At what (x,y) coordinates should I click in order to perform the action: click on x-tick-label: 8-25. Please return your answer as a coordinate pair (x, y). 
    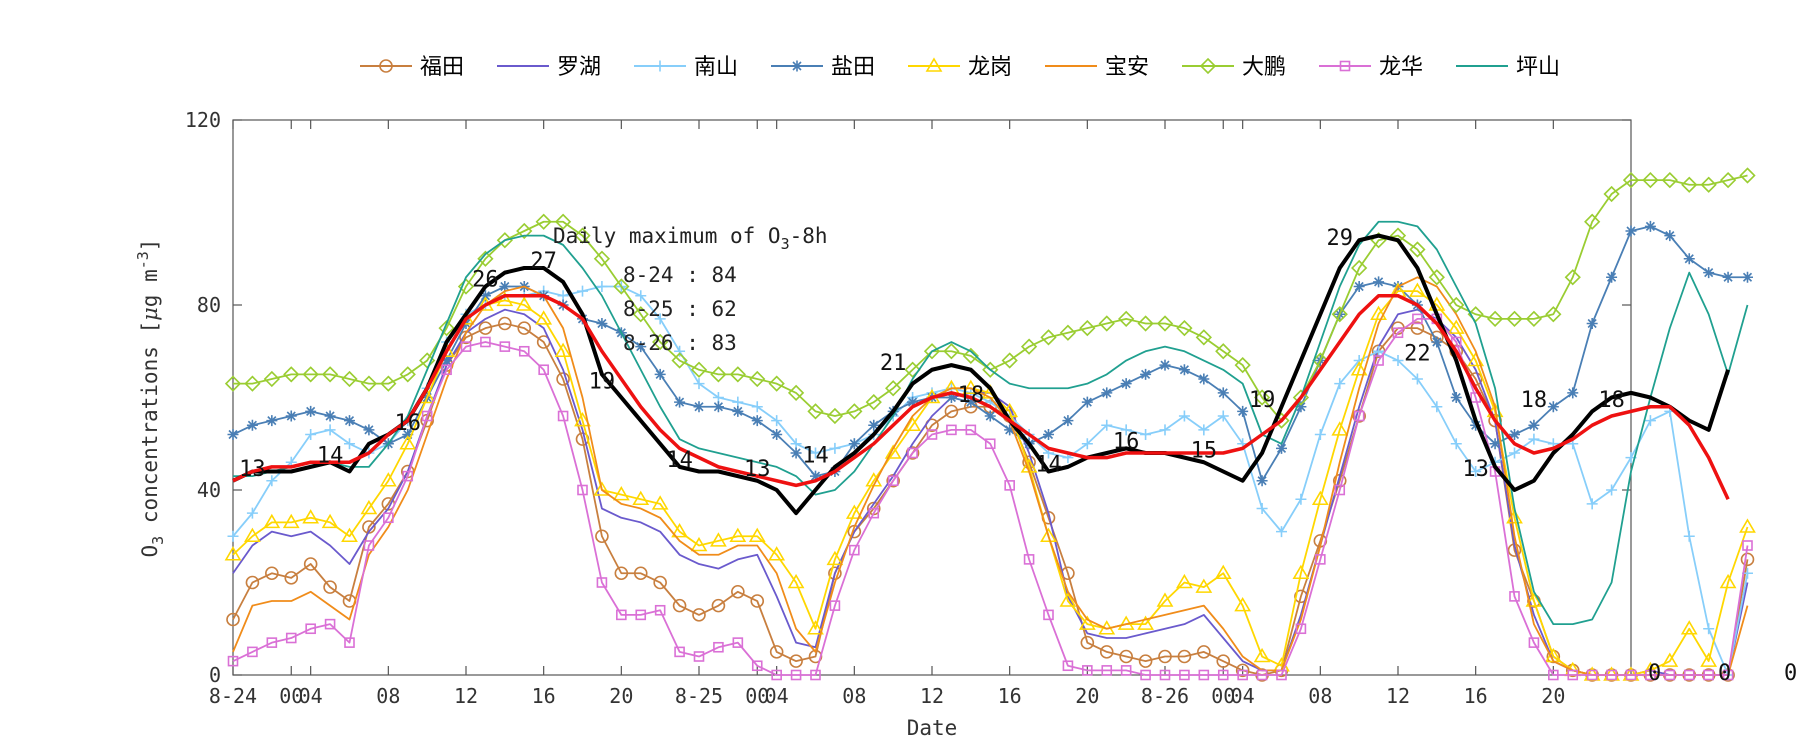
    Looking at the image, I should click on (699, 696).